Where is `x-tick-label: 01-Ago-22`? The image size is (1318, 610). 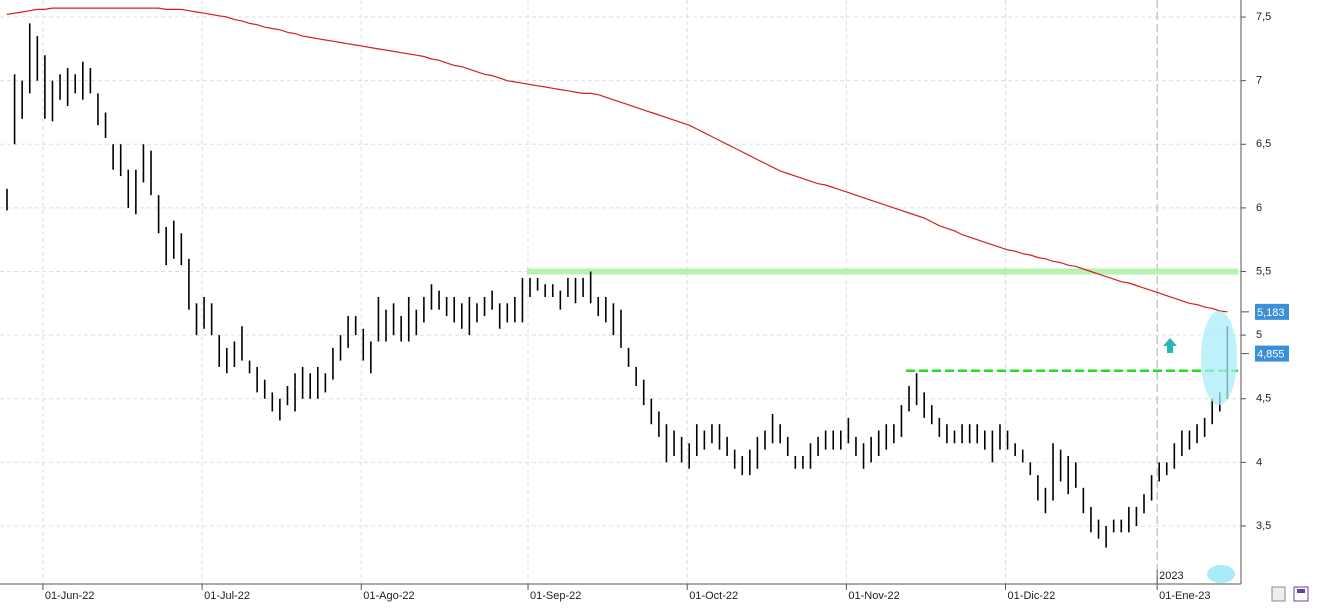 x-tick-label: 01-Ago-22 is located at coordinates (388, 596).